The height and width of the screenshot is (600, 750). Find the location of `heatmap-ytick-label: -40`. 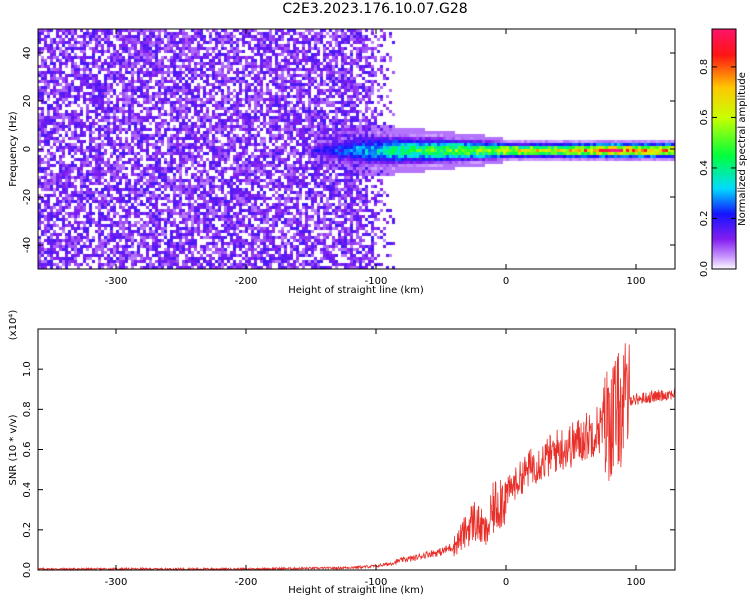

heatmap-ytick-label: -40 is located at coordinates (27, 245).